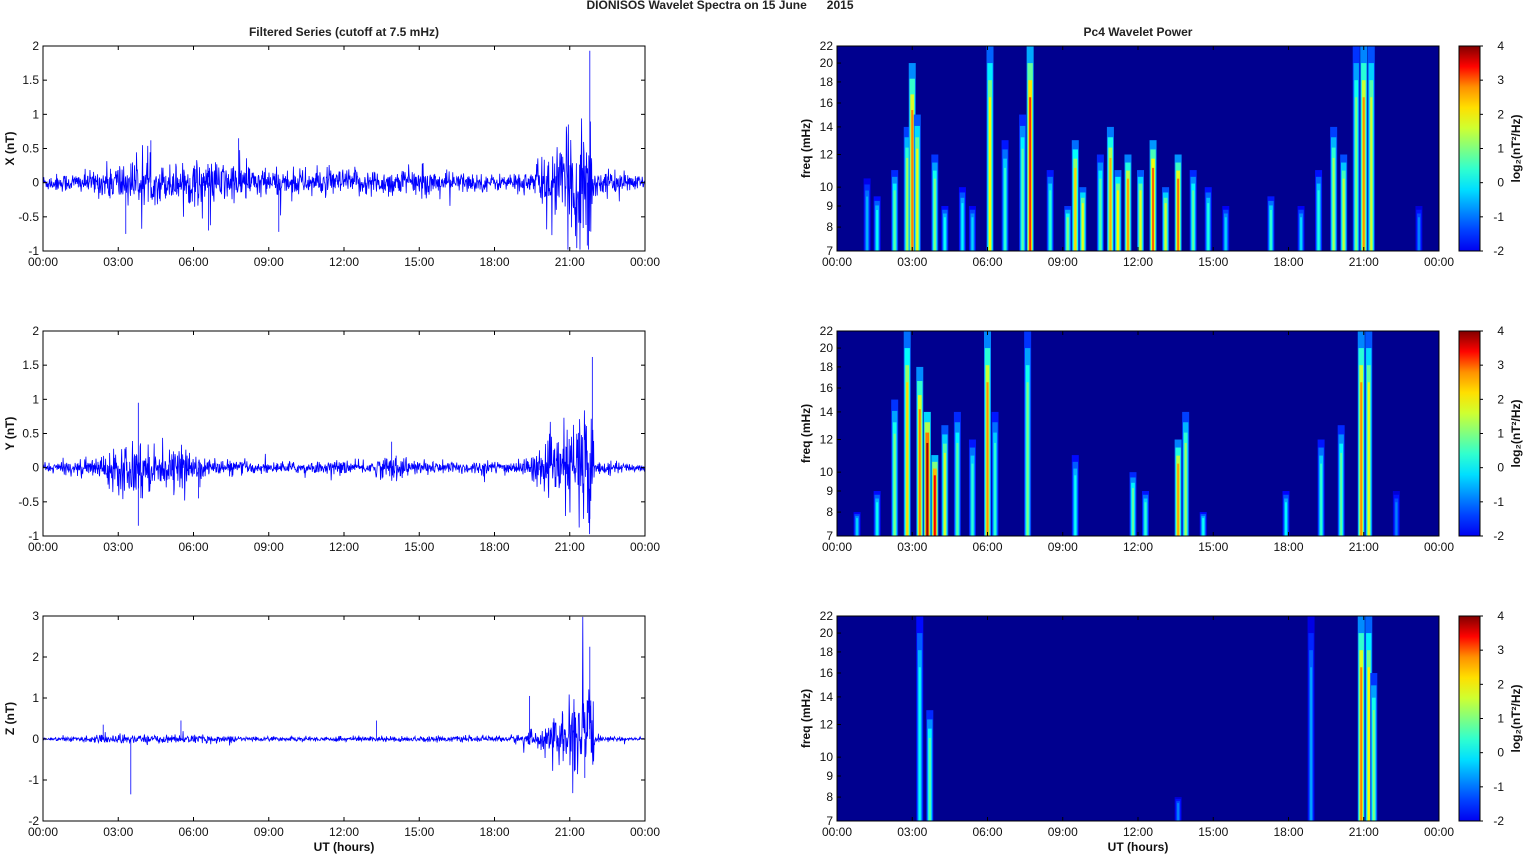 This screenshot has width=1525, height=854. What do you see at coordinates (1516, 434) in the screenshot?
I see `colorbar-label: log₂(nT²/Hz)` at bounding box center [1516, 434].